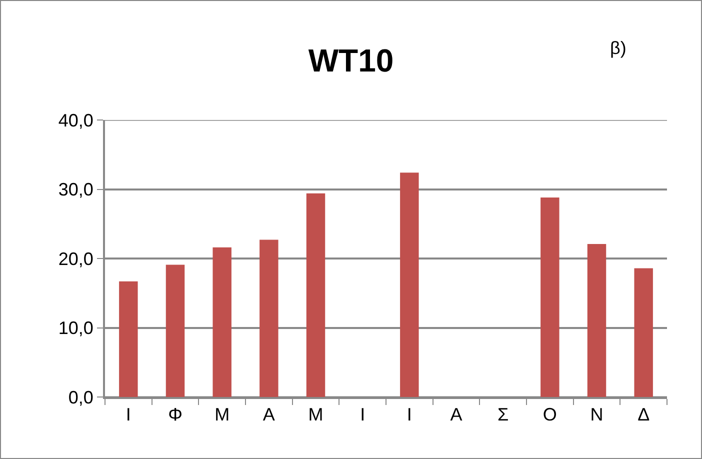  Describe the element at coordinates (549, 414) in the screenshot. I see `x-tick-label: Ο` at that location.